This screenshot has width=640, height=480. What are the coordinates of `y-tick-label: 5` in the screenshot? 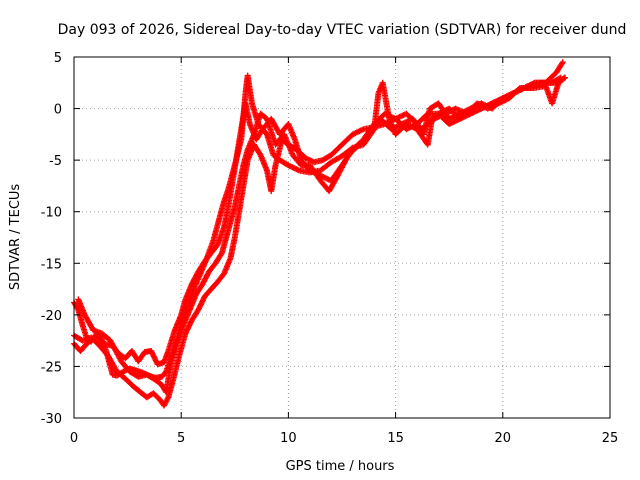 It's located at (58, 58).